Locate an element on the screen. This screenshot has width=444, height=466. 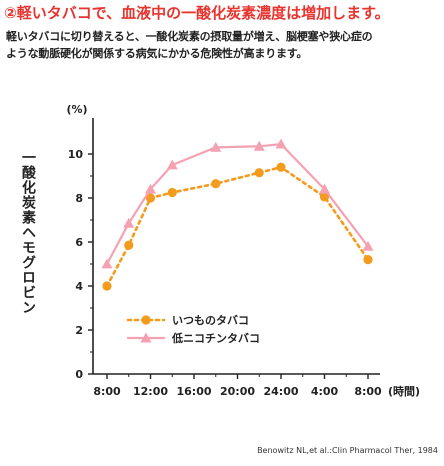
legend-marker-regular is located at coordinates (146, 320).